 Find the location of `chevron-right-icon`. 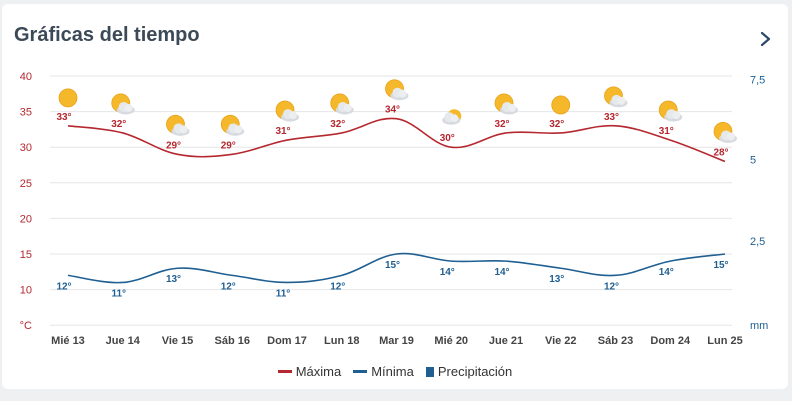

chevron-right-icon is located at coordinates (766, 39).